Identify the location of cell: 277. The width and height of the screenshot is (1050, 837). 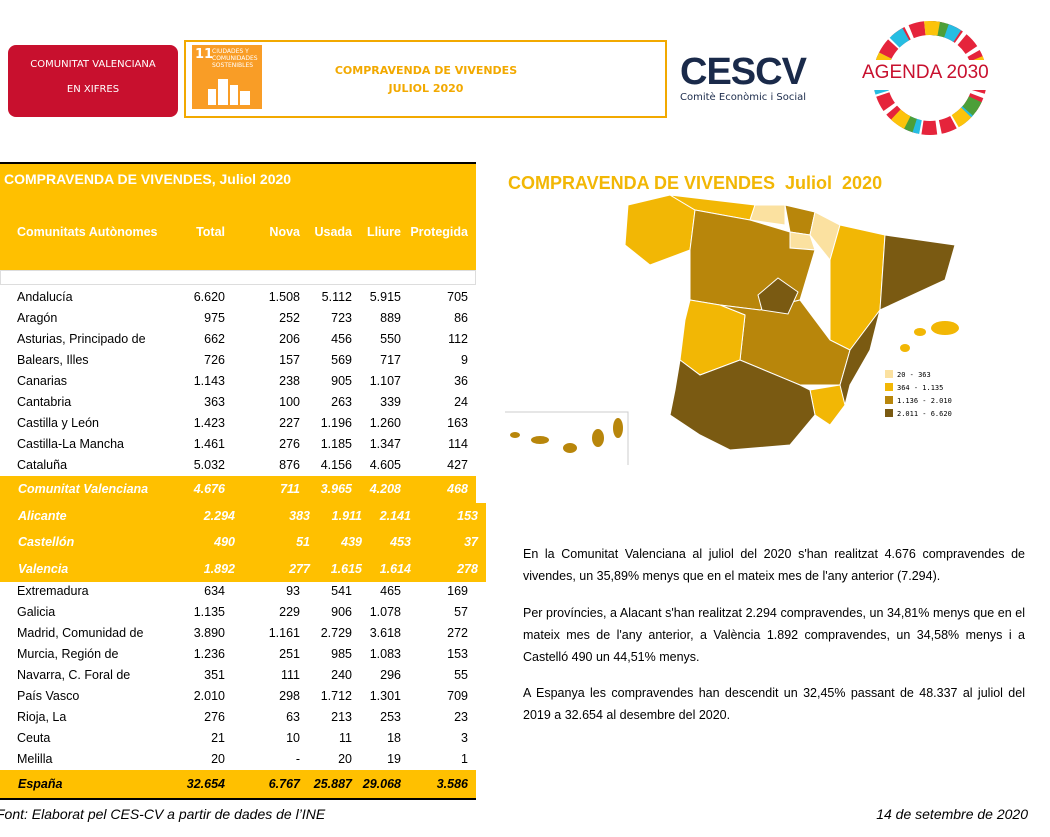
(299, 568).